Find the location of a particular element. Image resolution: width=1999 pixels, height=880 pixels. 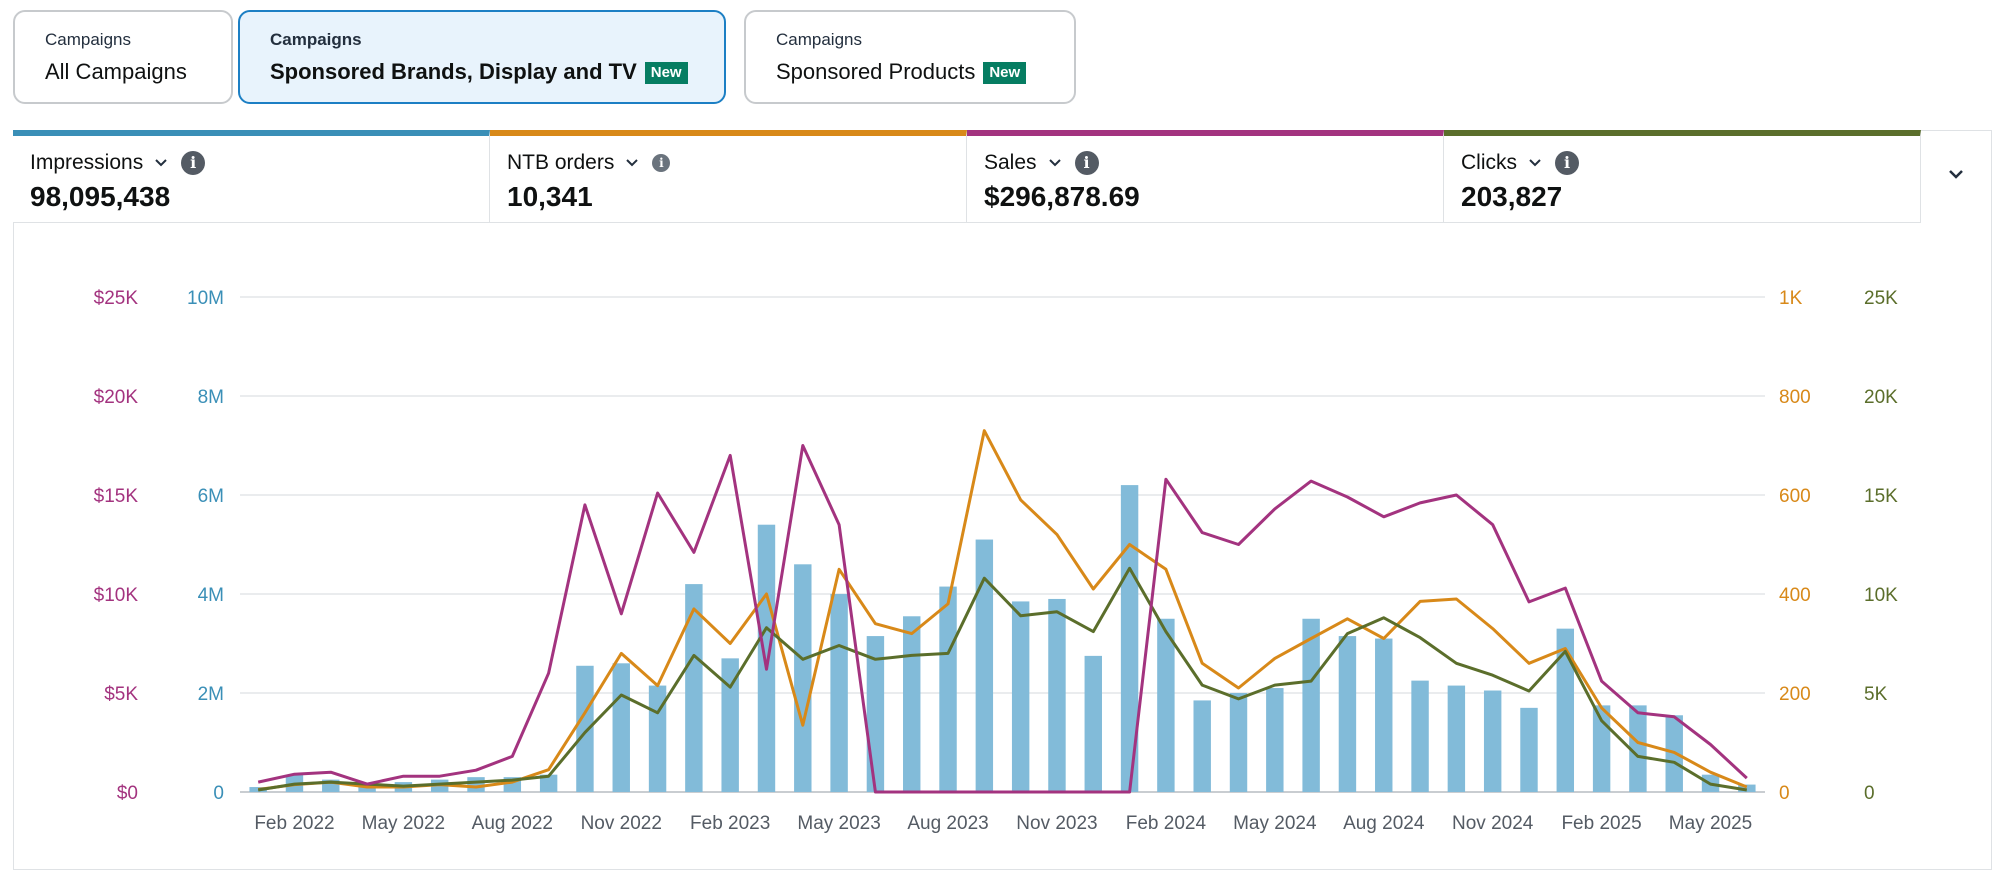

ntb-axis-tick-label: 400 is located at coordinates (1795, 595).